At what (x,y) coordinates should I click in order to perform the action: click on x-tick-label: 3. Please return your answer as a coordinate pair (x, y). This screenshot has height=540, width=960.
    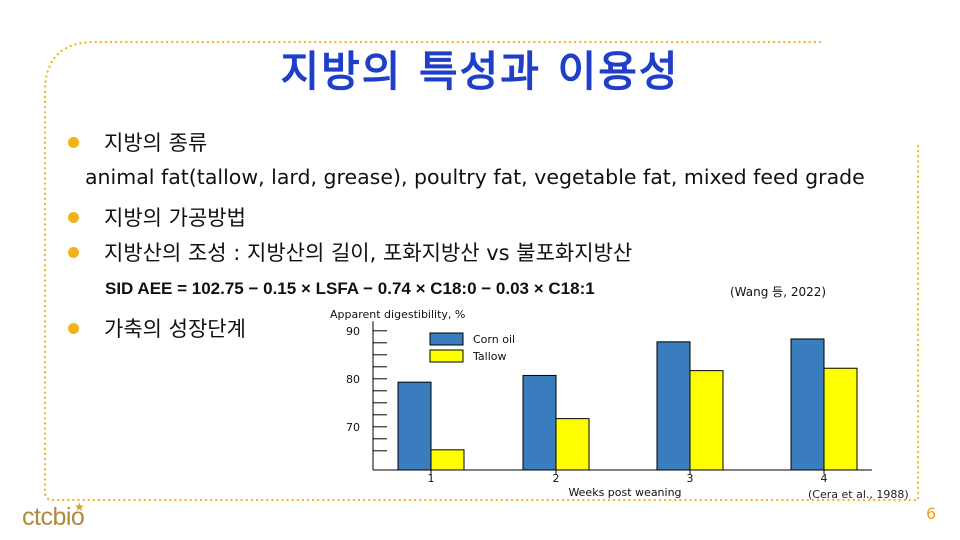
    Looking at the image, I should click on (690, 478).